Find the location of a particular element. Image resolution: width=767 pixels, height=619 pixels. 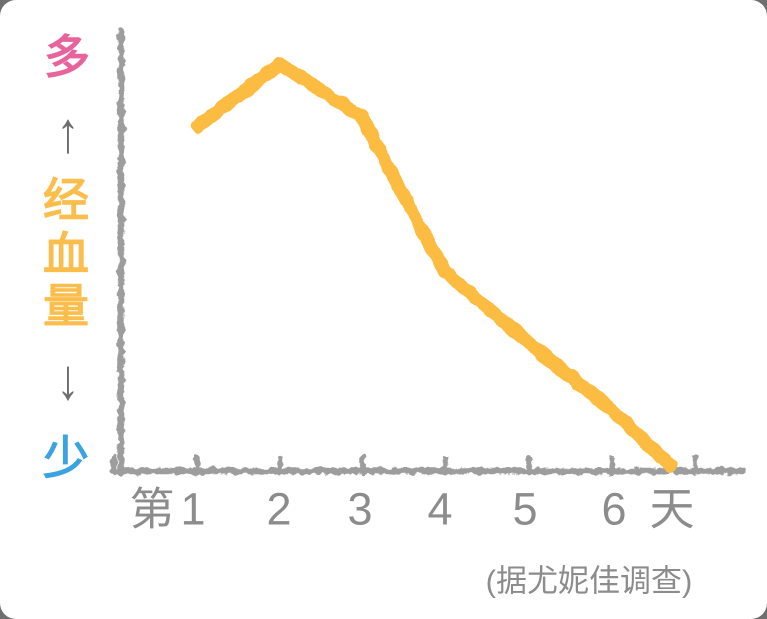

x-axis-day-label-3: 3 is located at coordinates (360, 509).